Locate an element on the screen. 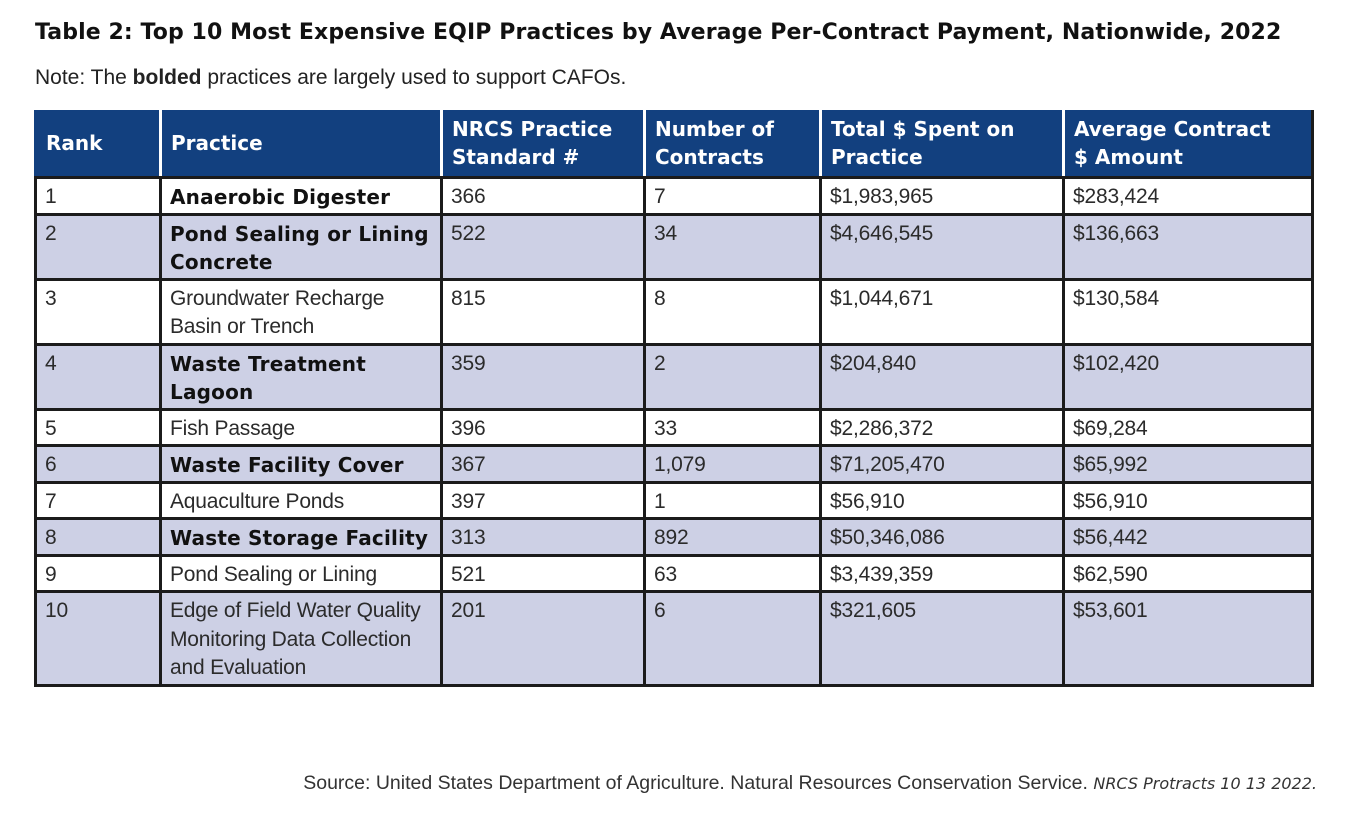 This screenshot has height=813, width=1347. cell-average: $136,663 is located at coordinates (1187, 245).